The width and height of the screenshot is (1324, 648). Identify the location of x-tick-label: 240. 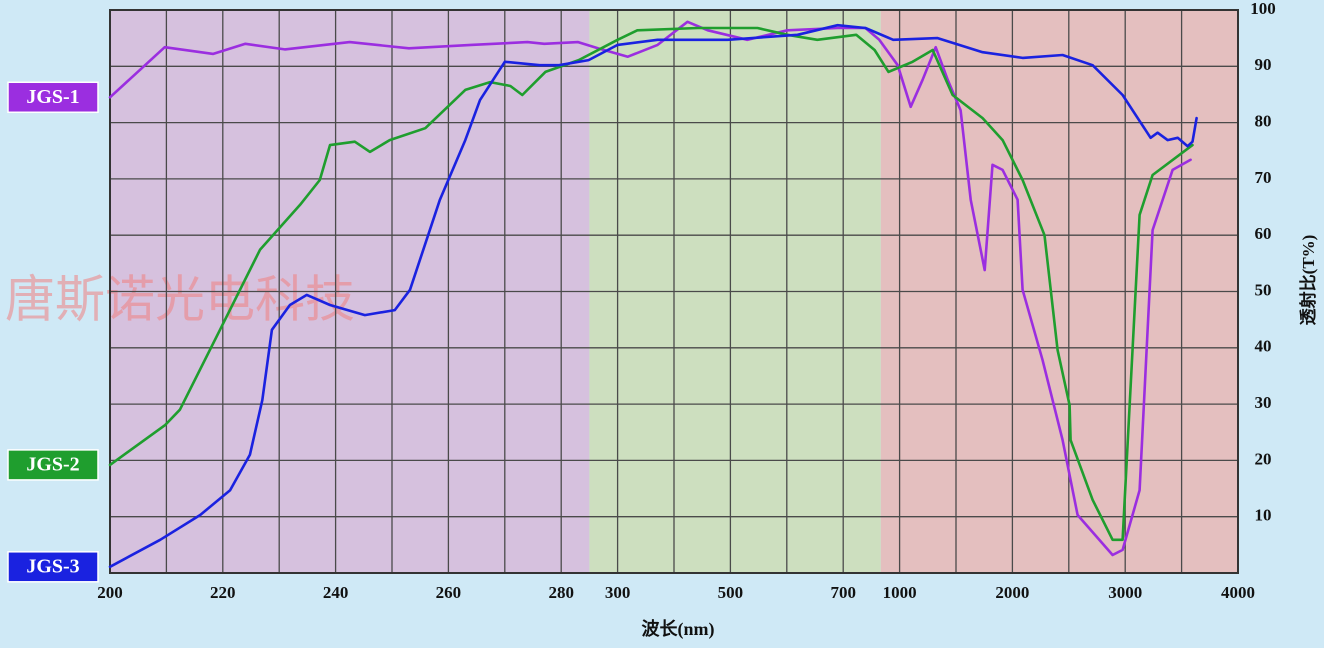
(336, 592).